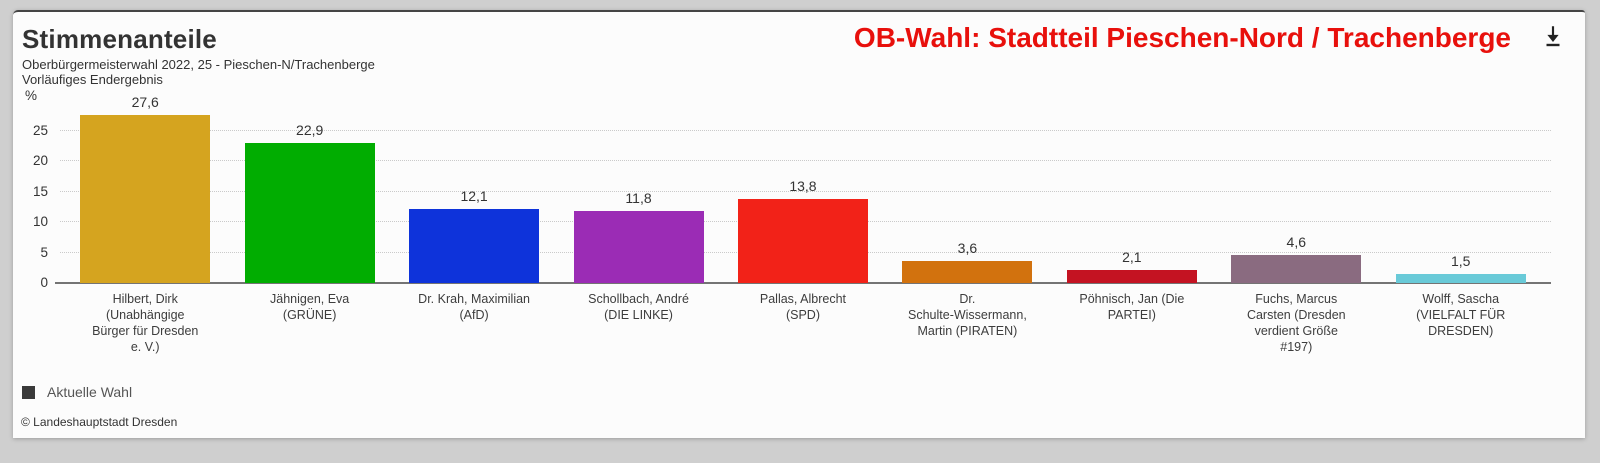 The height and width of the screenshot is (463, 1600). I want to click on bar-value-label: 22,9, so click(310, 130).